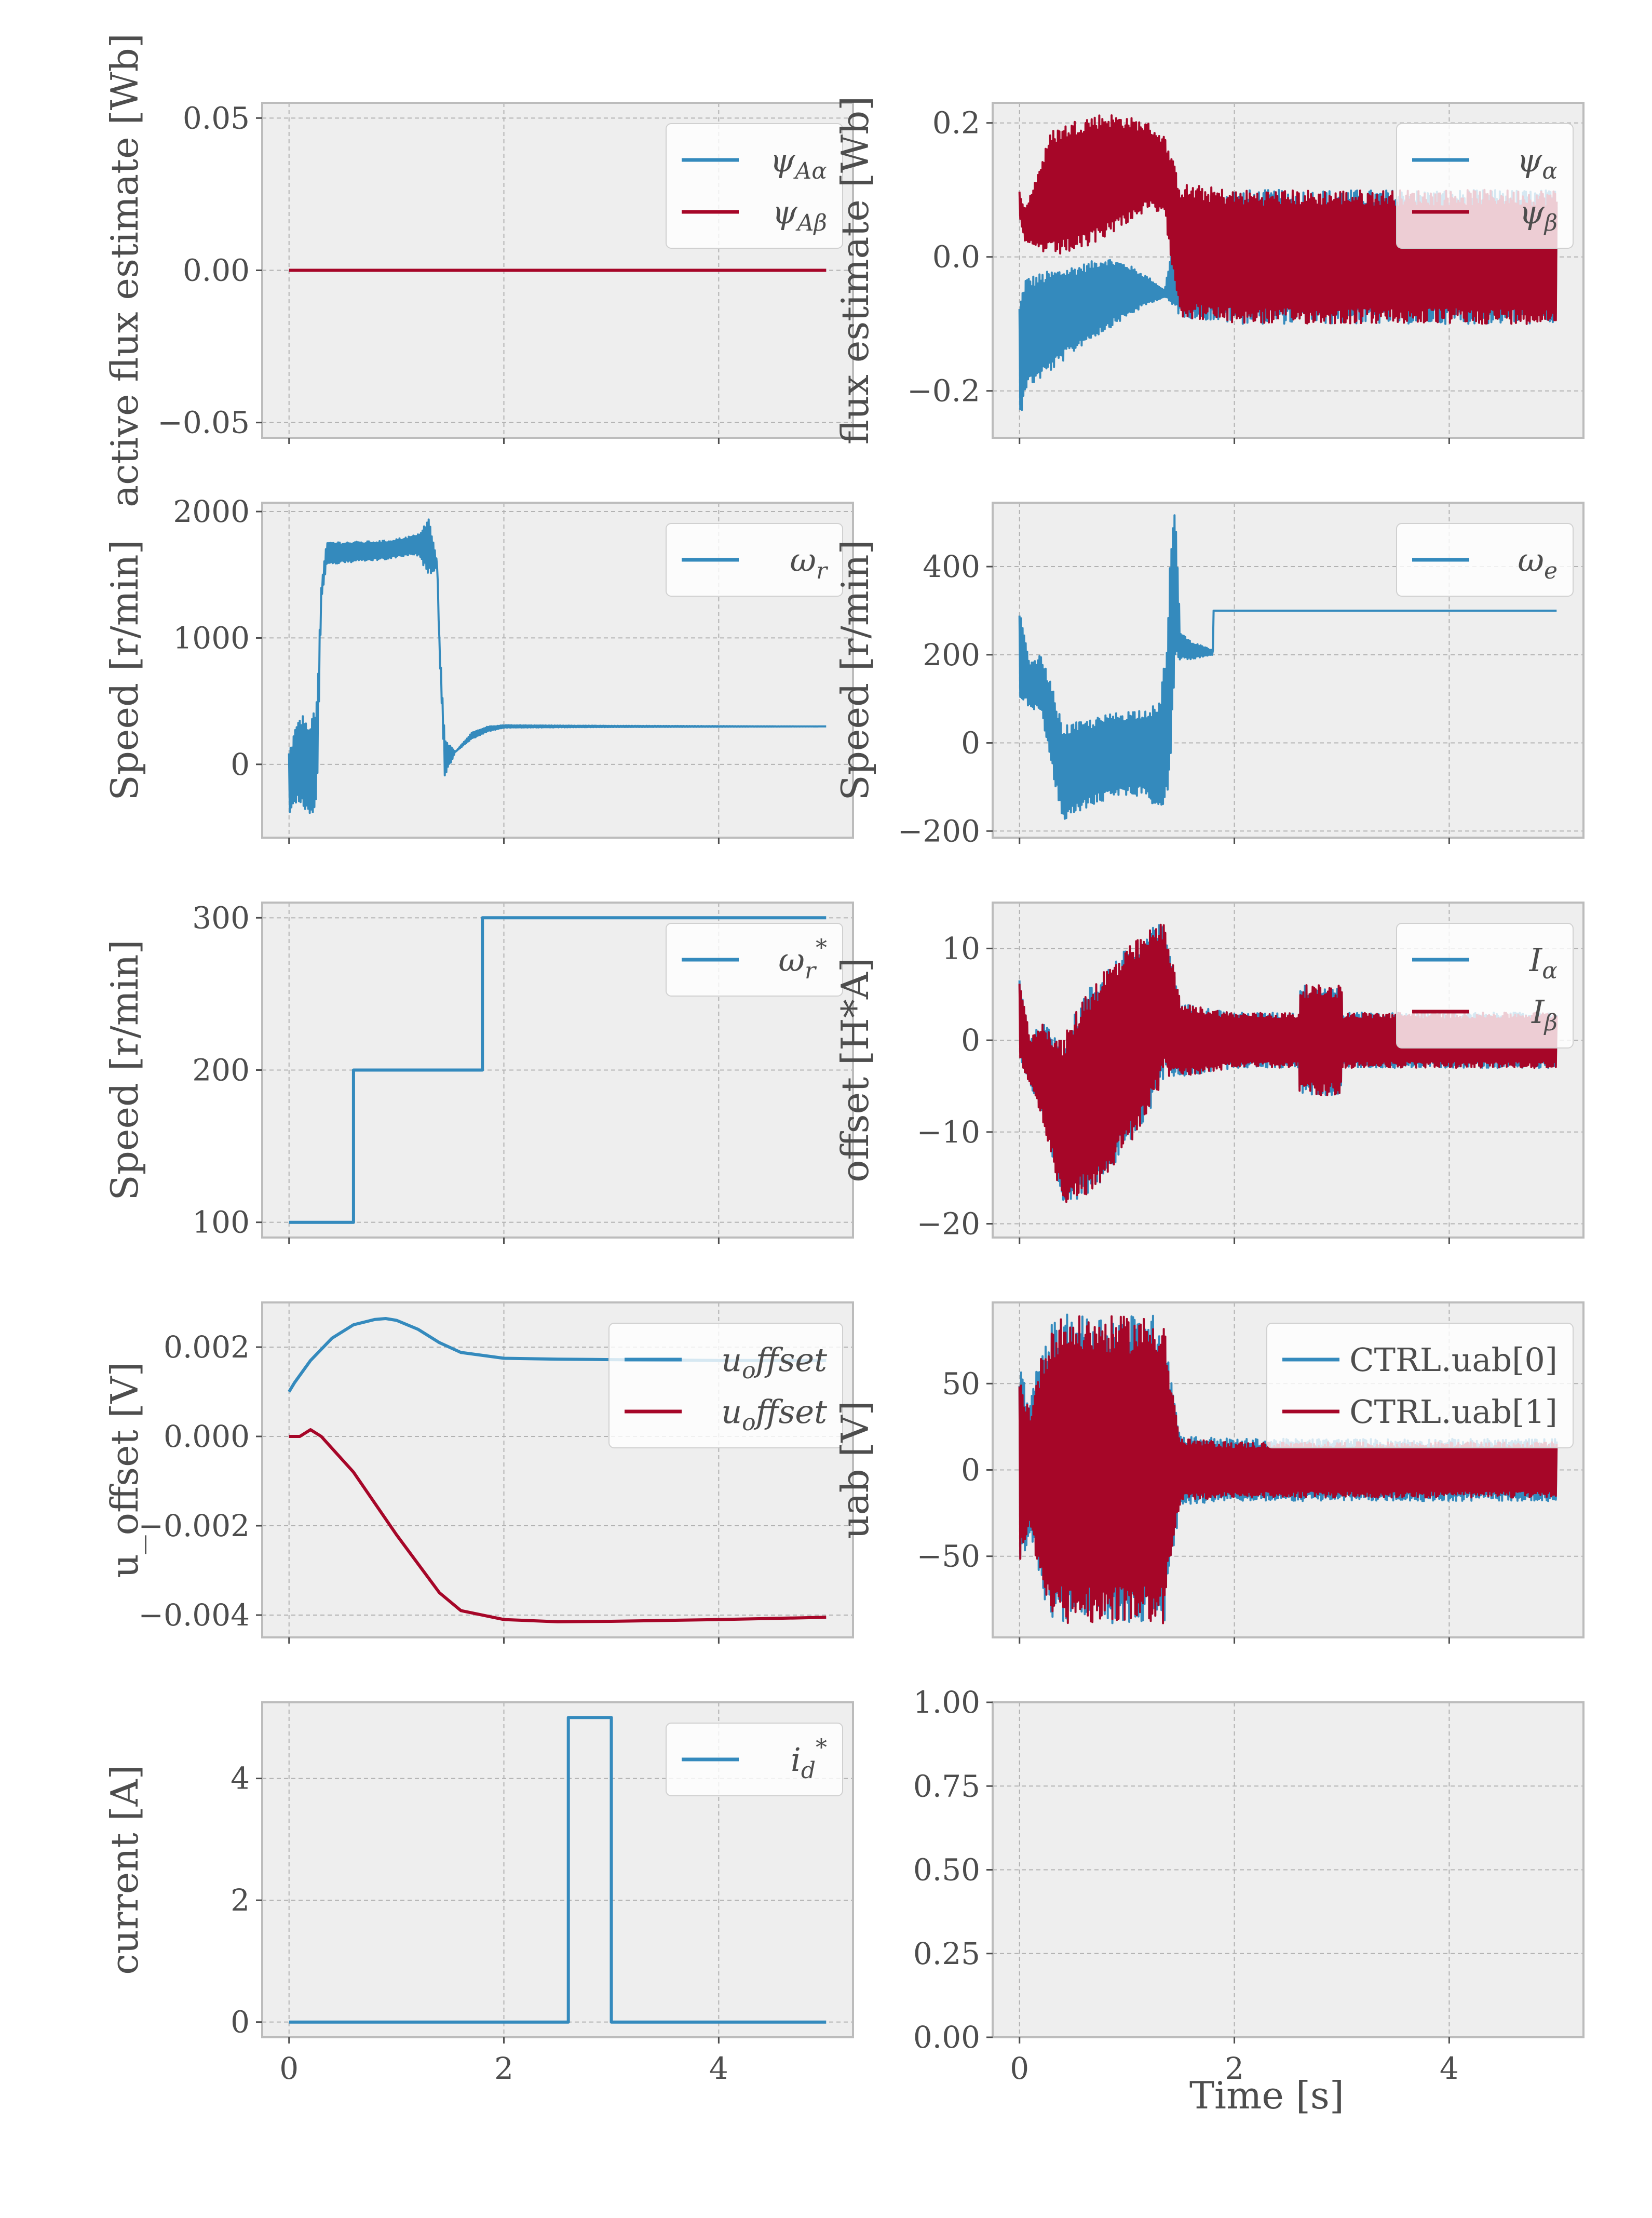 The image size is (1652, 2218). Describe the element at coordinates (947, 1953) in the screenshot. I see `y-tick-label: 0.25` at that location.